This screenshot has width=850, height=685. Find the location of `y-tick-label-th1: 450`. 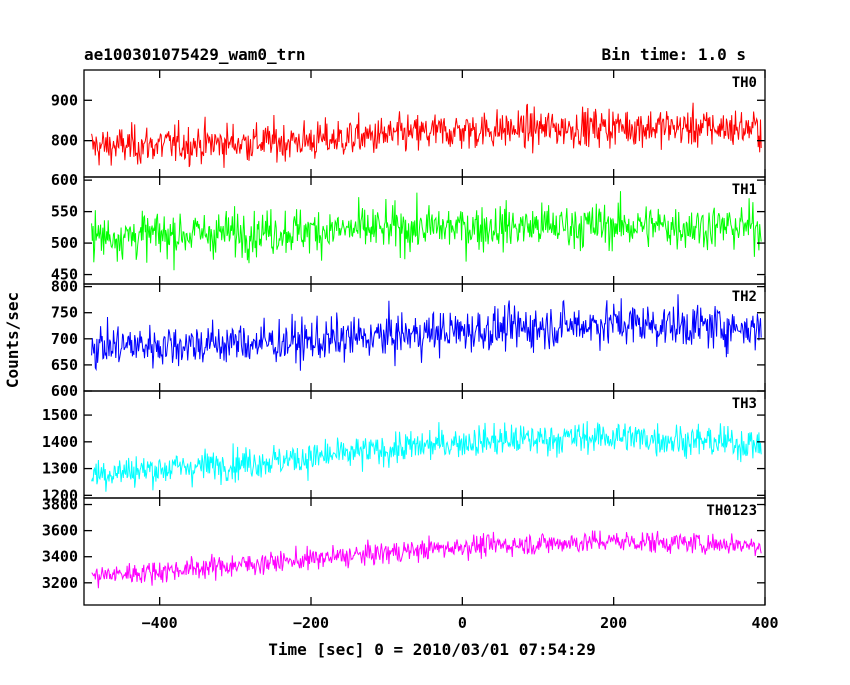

y-tick-label-th1: 450 is located at coordinates (64, 275).